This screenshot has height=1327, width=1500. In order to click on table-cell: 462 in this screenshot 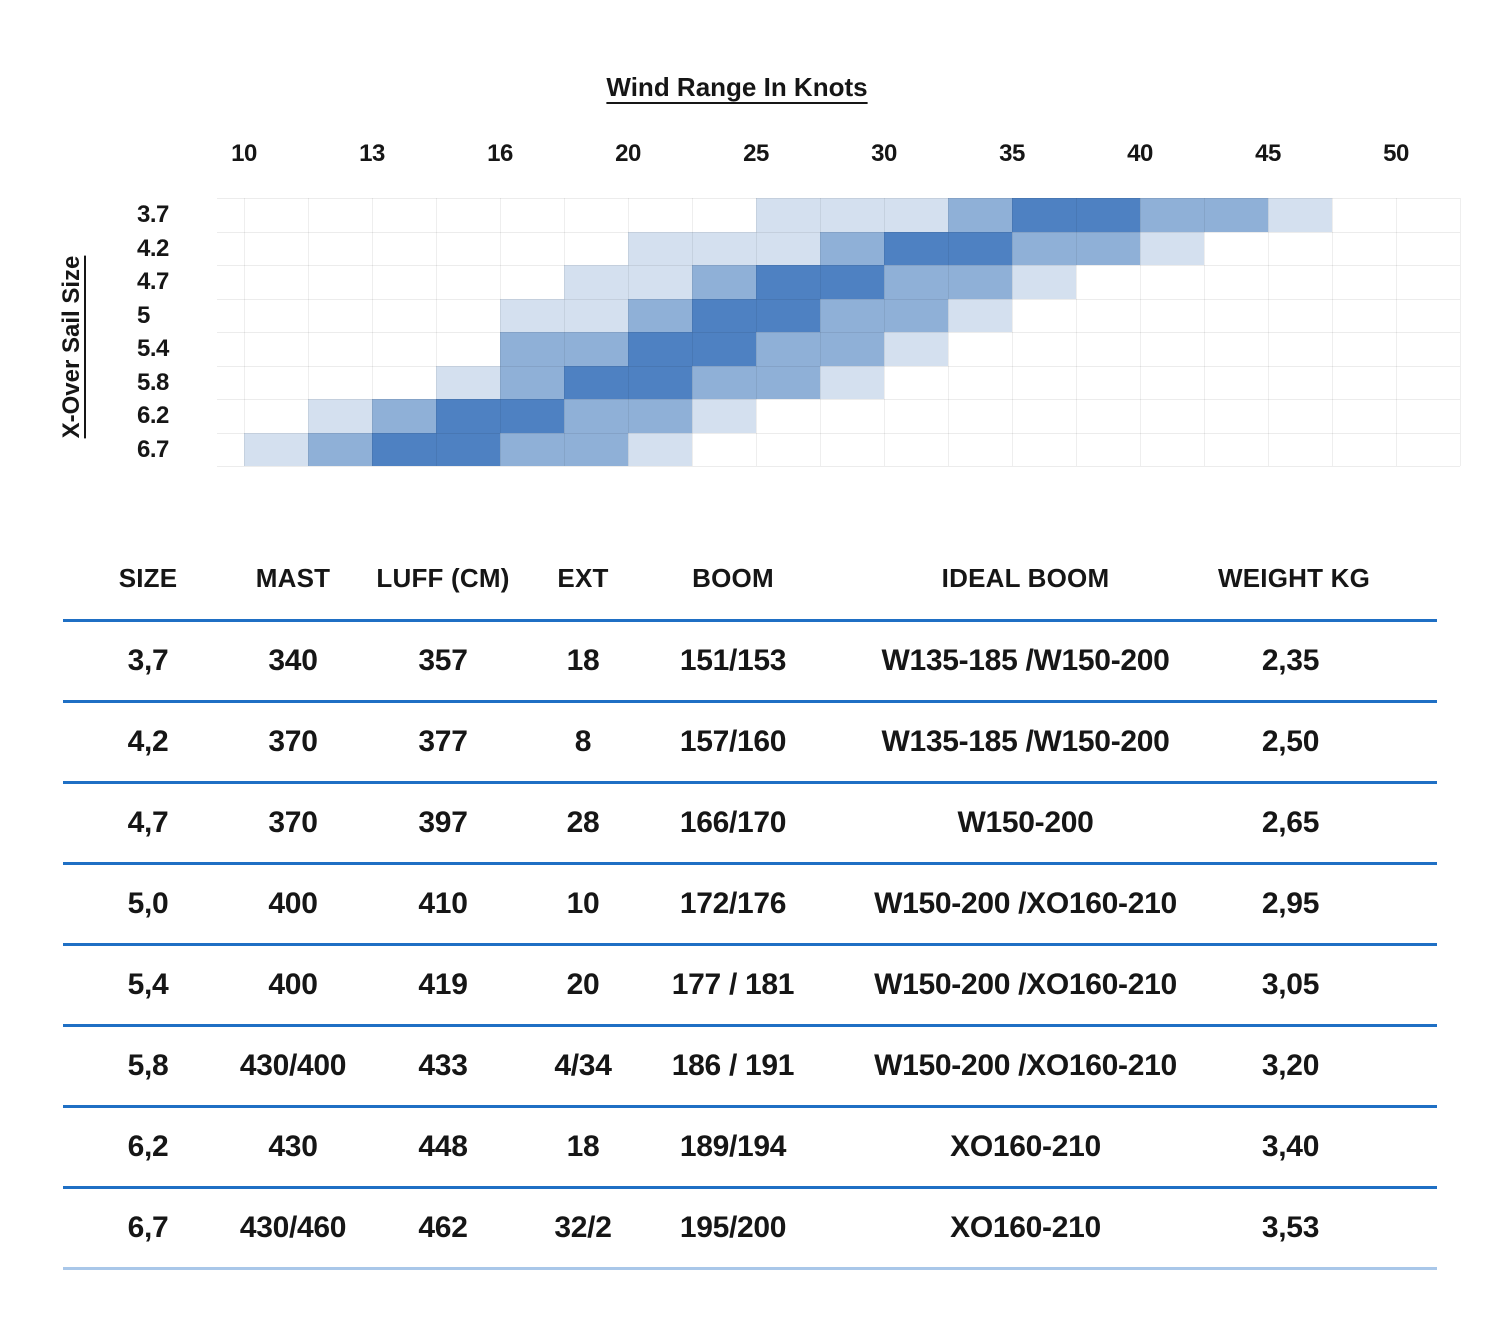, I will do `click(443, 1227)`.